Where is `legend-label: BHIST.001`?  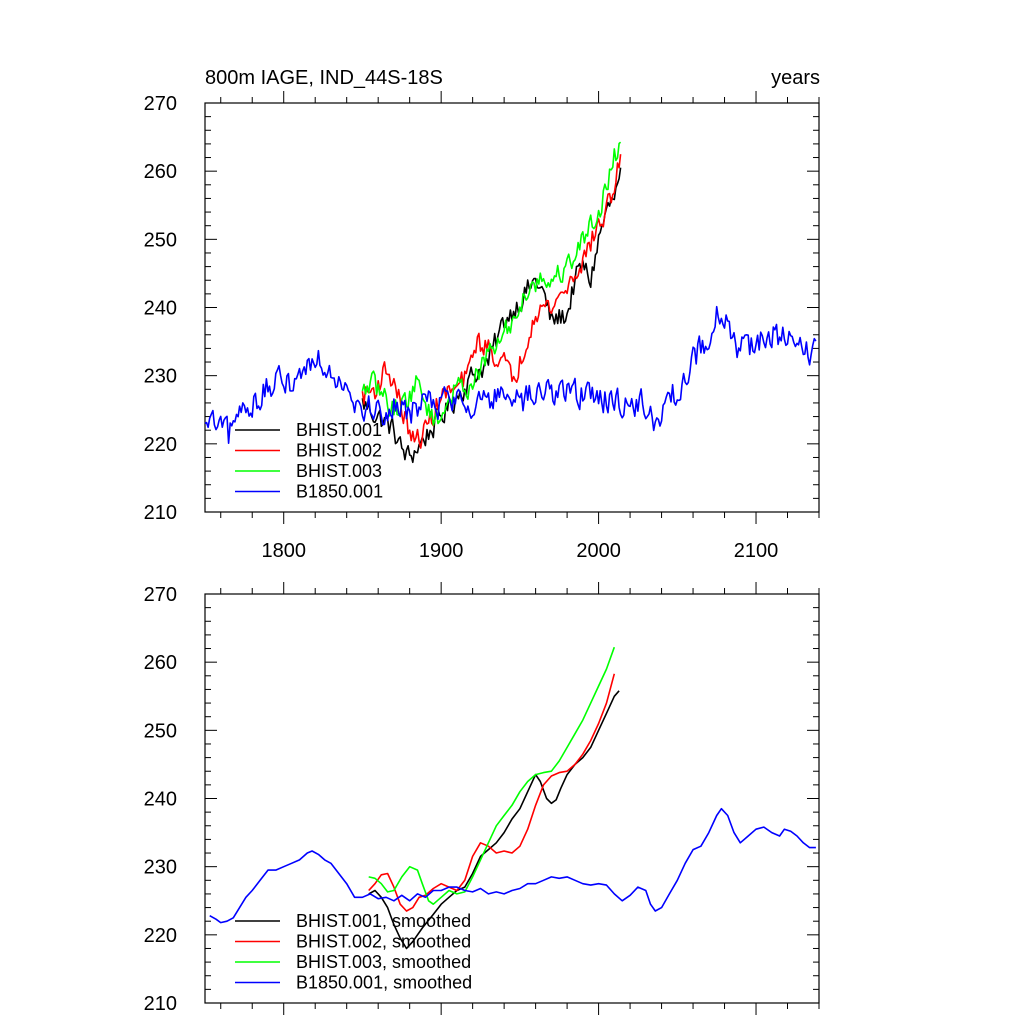
legend-label: BHIST.001 is located at coordinates (339, 430).